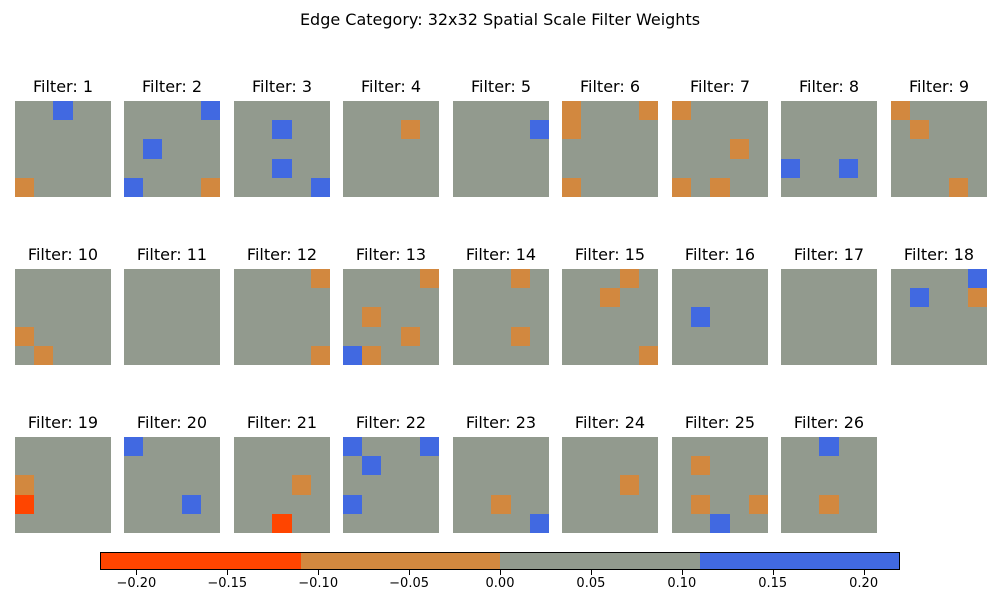 The image size is (1000, 600). I want to click on colorbar-tick, so click(864, 572).